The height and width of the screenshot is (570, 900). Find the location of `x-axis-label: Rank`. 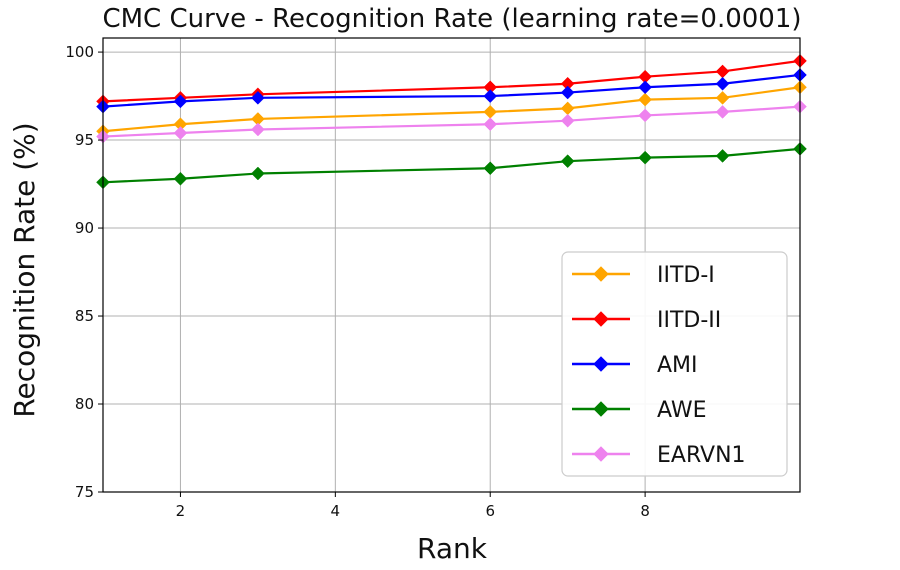

x-axis-label: Rank is located at coordinates (452, 548).